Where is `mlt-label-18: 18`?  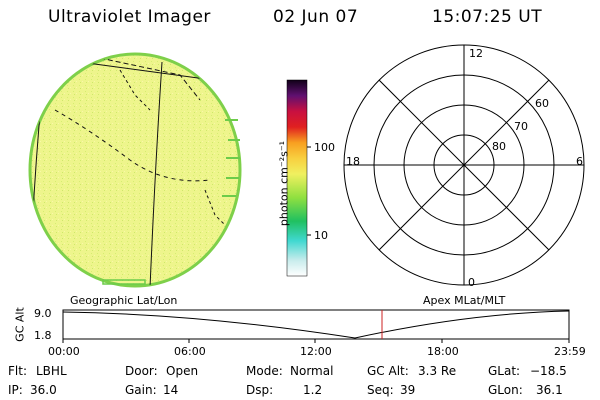
mlt-label-18: 18 is located at coordinates (353, 161).